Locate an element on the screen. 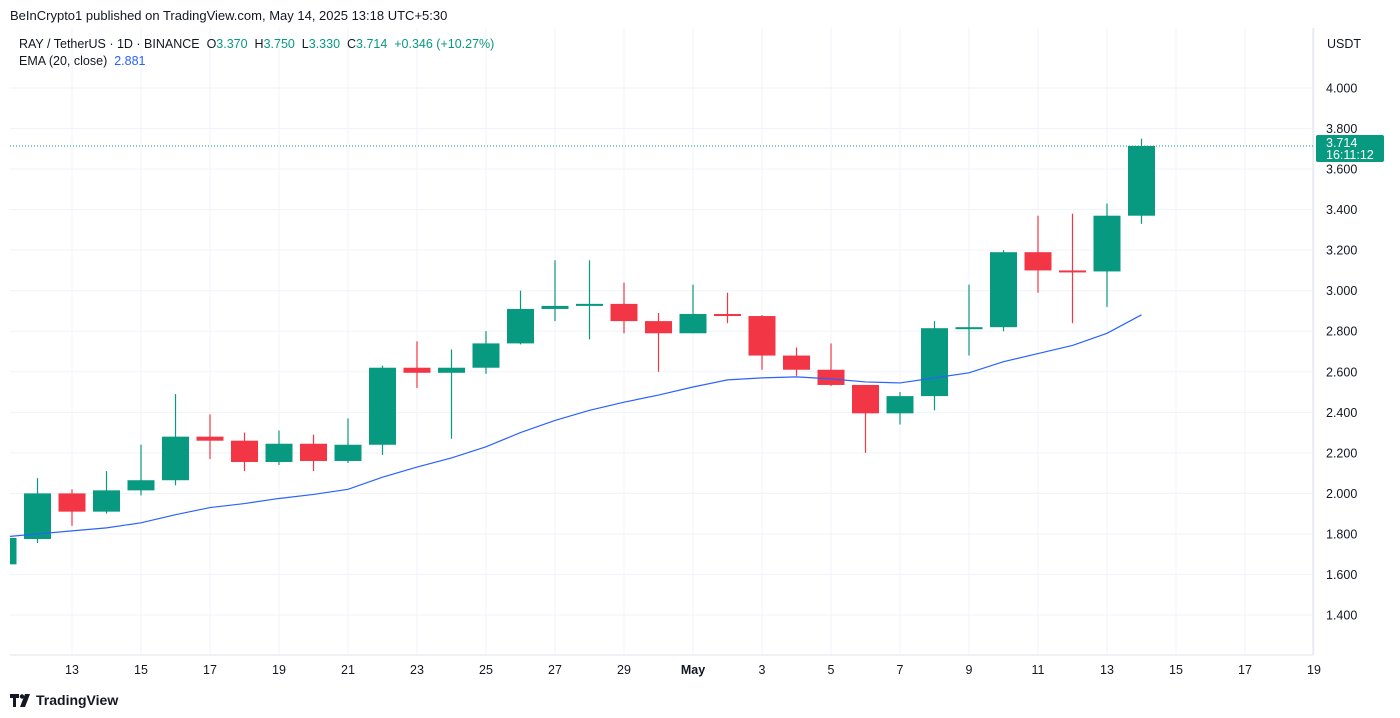  x-tick-label: 7 is located at coordinates (900, 670).